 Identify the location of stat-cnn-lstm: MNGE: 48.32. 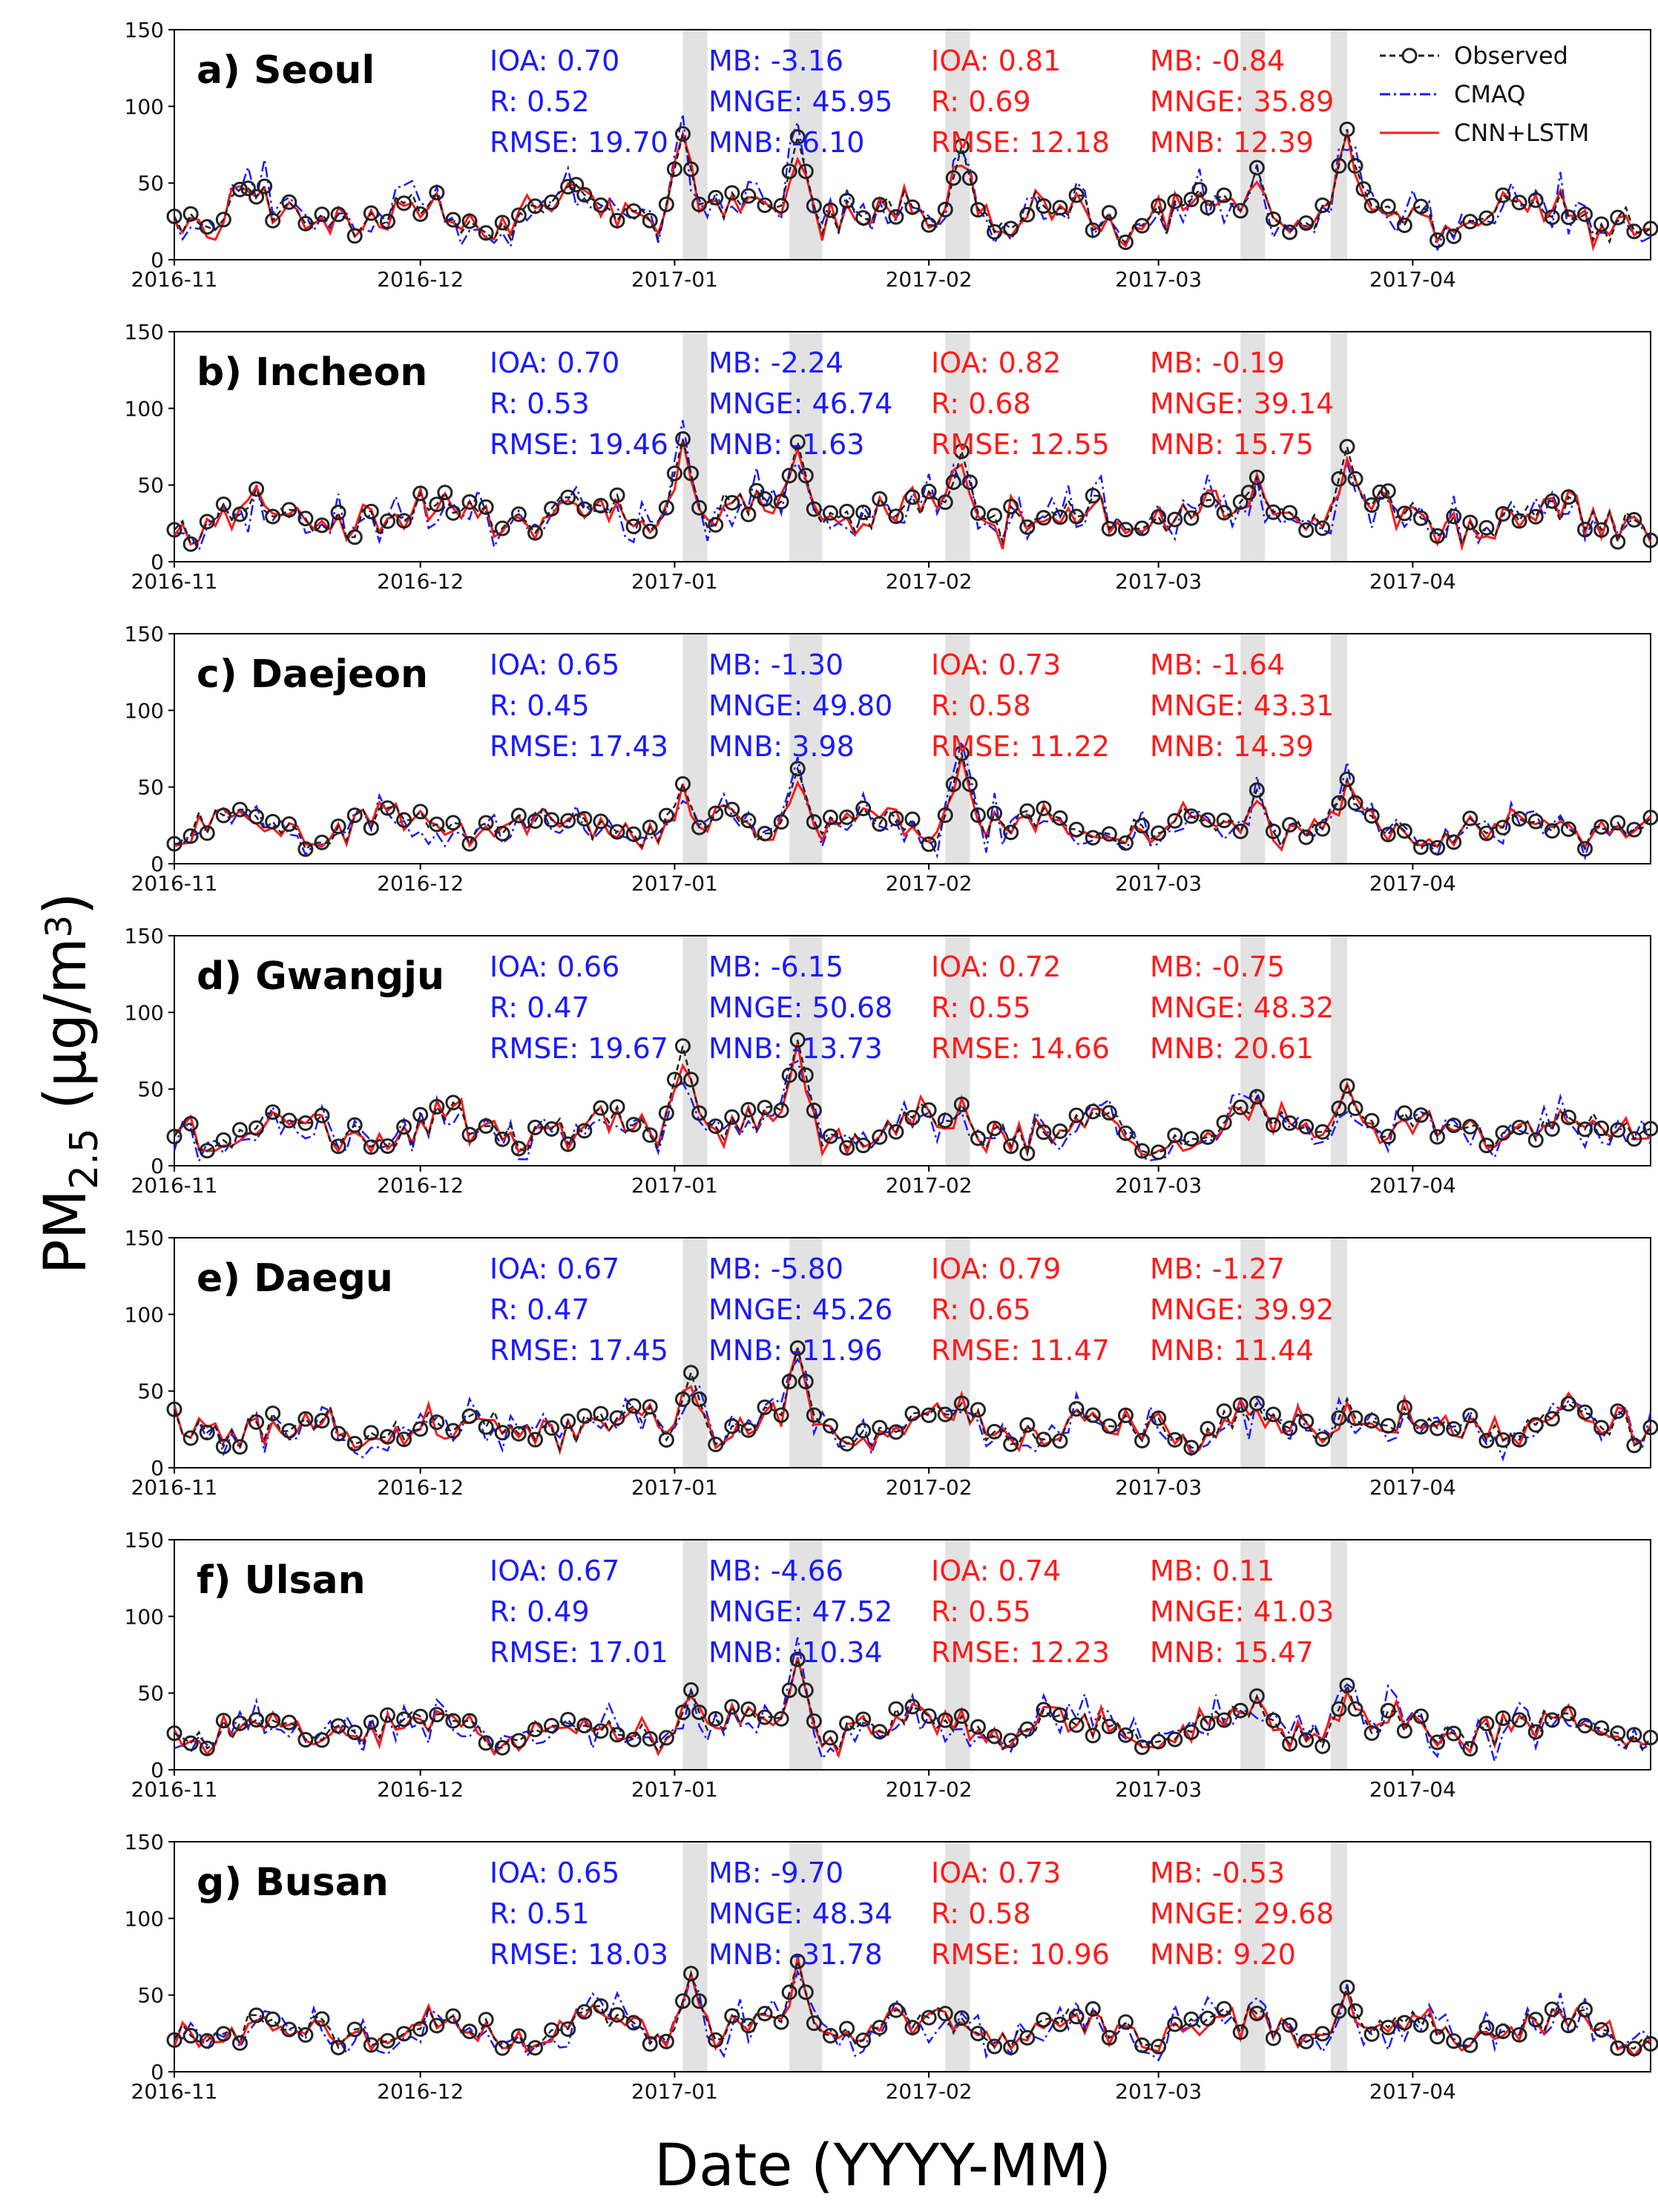
(1242, 1007).